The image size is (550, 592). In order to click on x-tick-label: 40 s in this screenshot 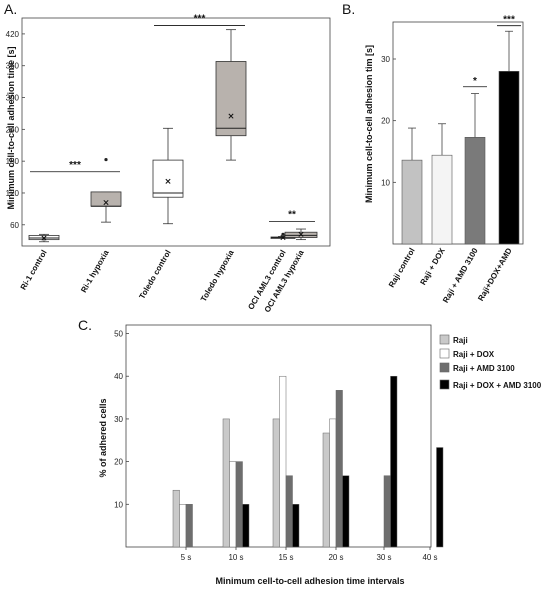, I will do `click(429, 557)`.